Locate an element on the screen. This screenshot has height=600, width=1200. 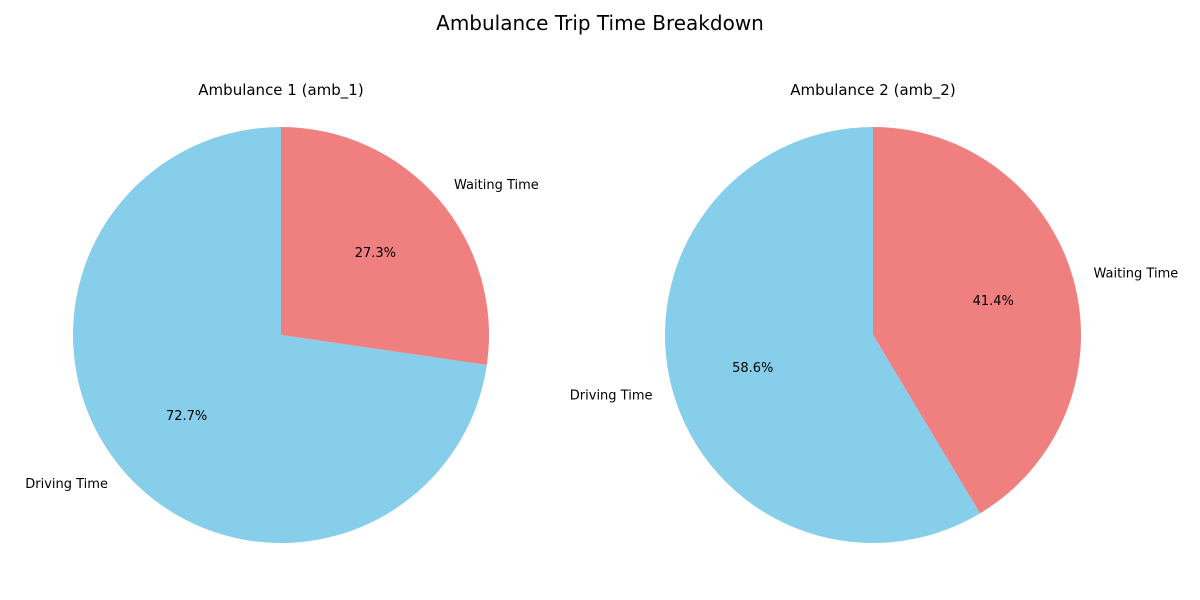
pie-2-percent-label: 58.6% is located at coordinates (752, 368).